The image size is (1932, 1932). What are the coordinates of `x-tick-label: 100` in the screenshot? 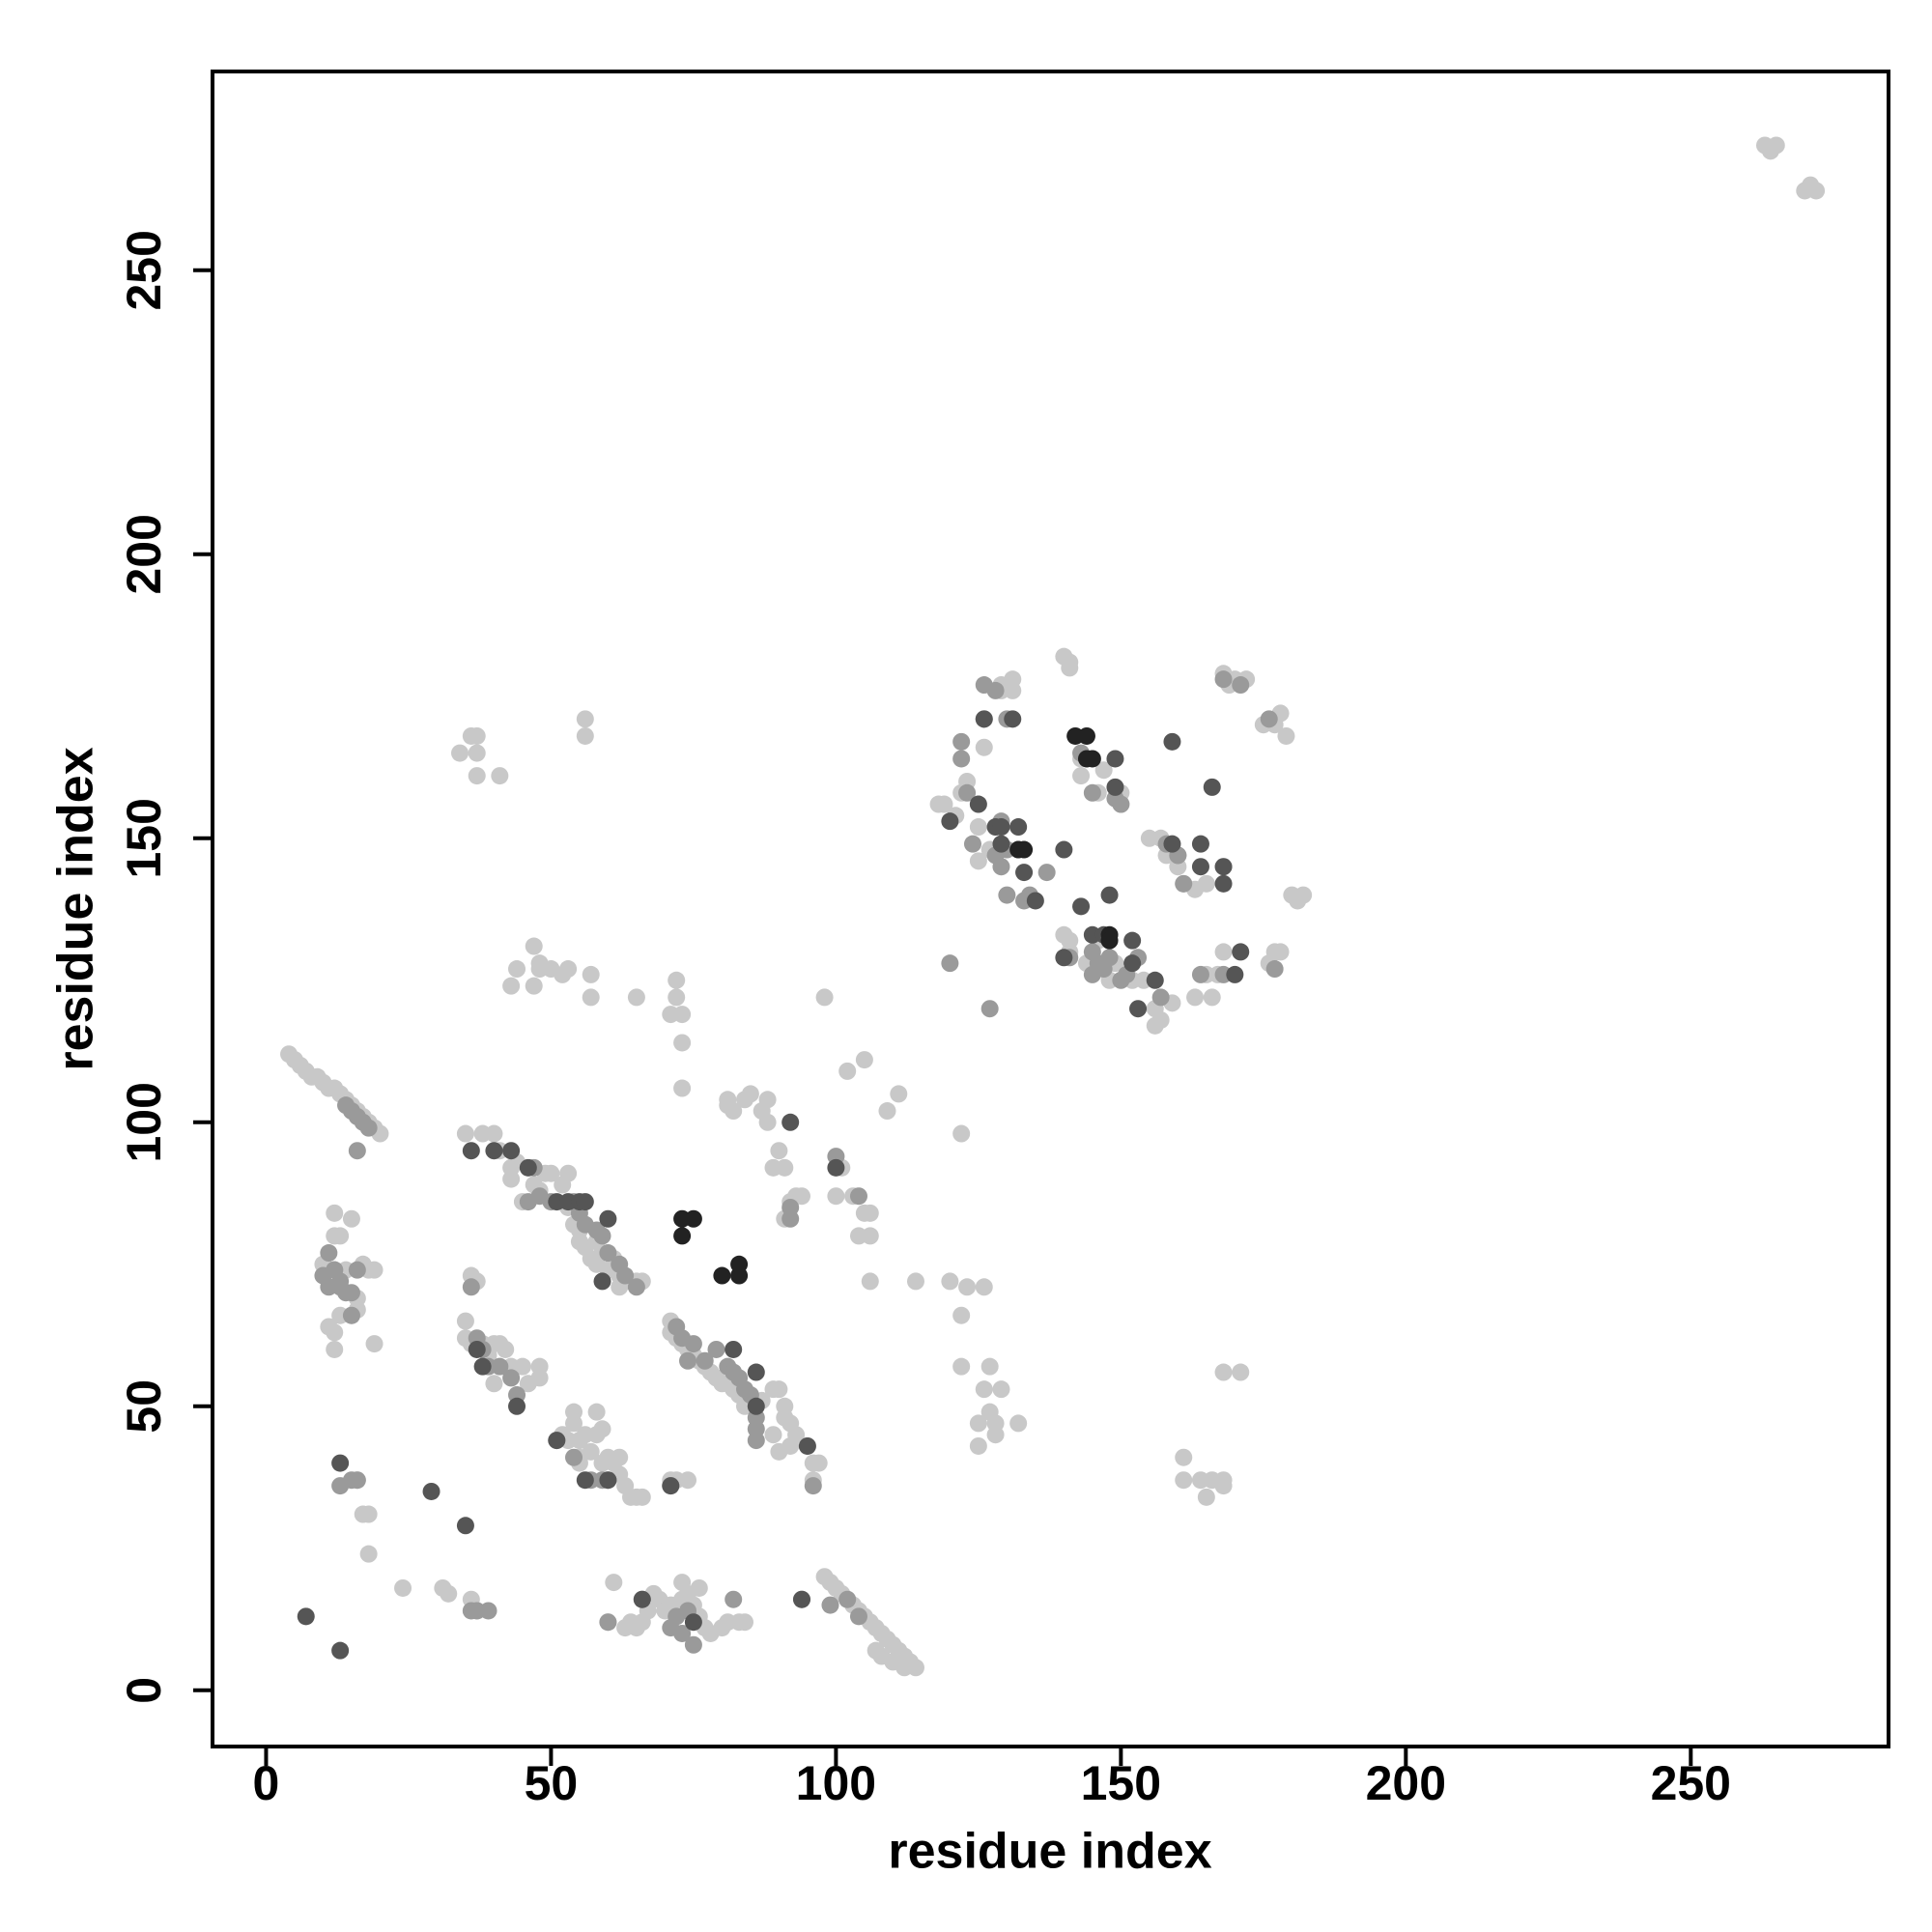 It's located at (836, 1783).